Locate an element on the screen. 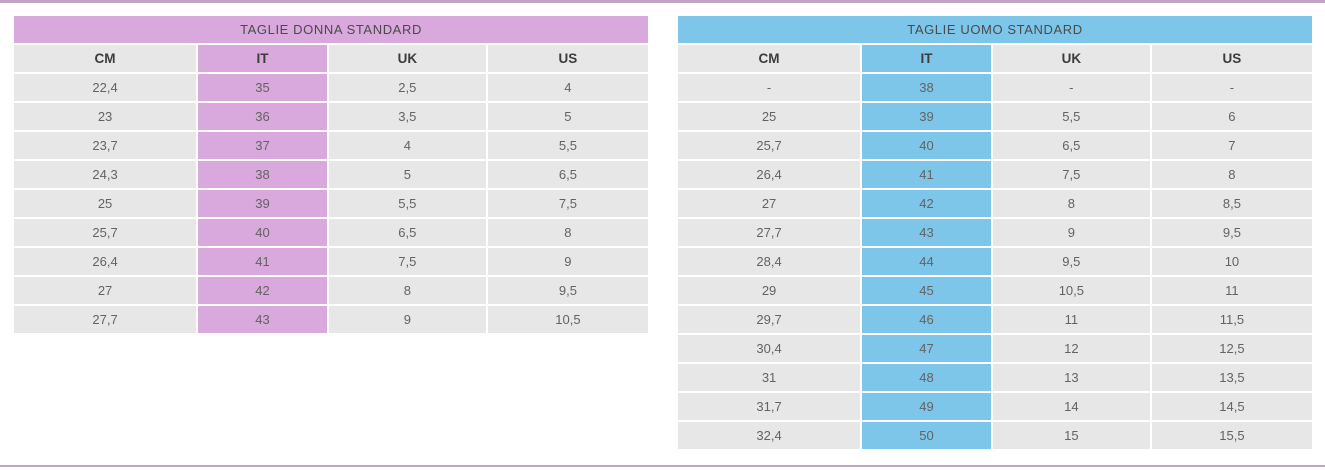 The width and height of the screenshot is (1325, 470). cell-it: 38 is located at coordinates (926, 87).